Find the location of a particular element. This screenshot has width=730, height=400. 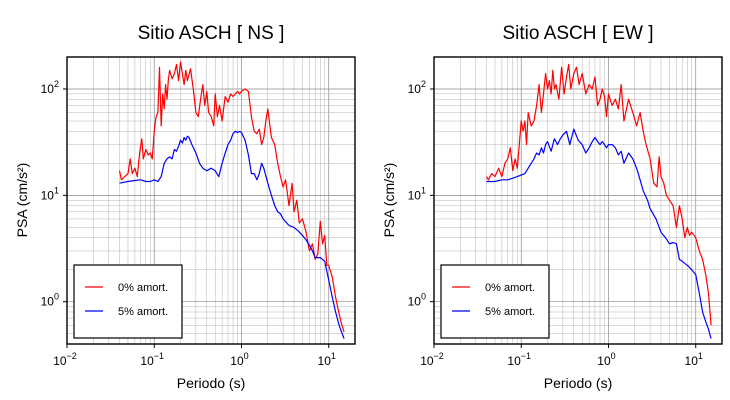

chart-title: Sitio ASCH [ EW ] is located at coordinates (578, 33).